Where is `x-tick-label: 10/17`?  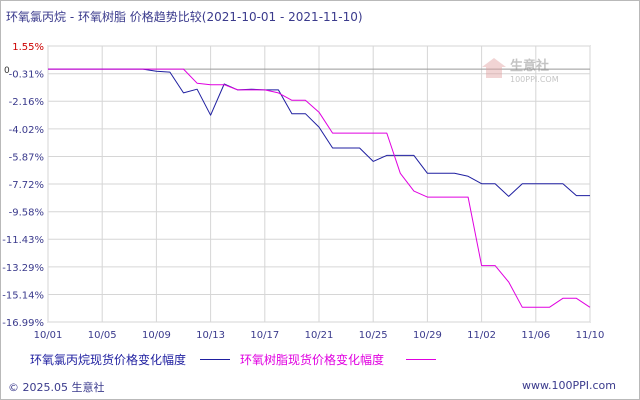
x-tick-label: 10/17 is located at coordinates (264, 335).